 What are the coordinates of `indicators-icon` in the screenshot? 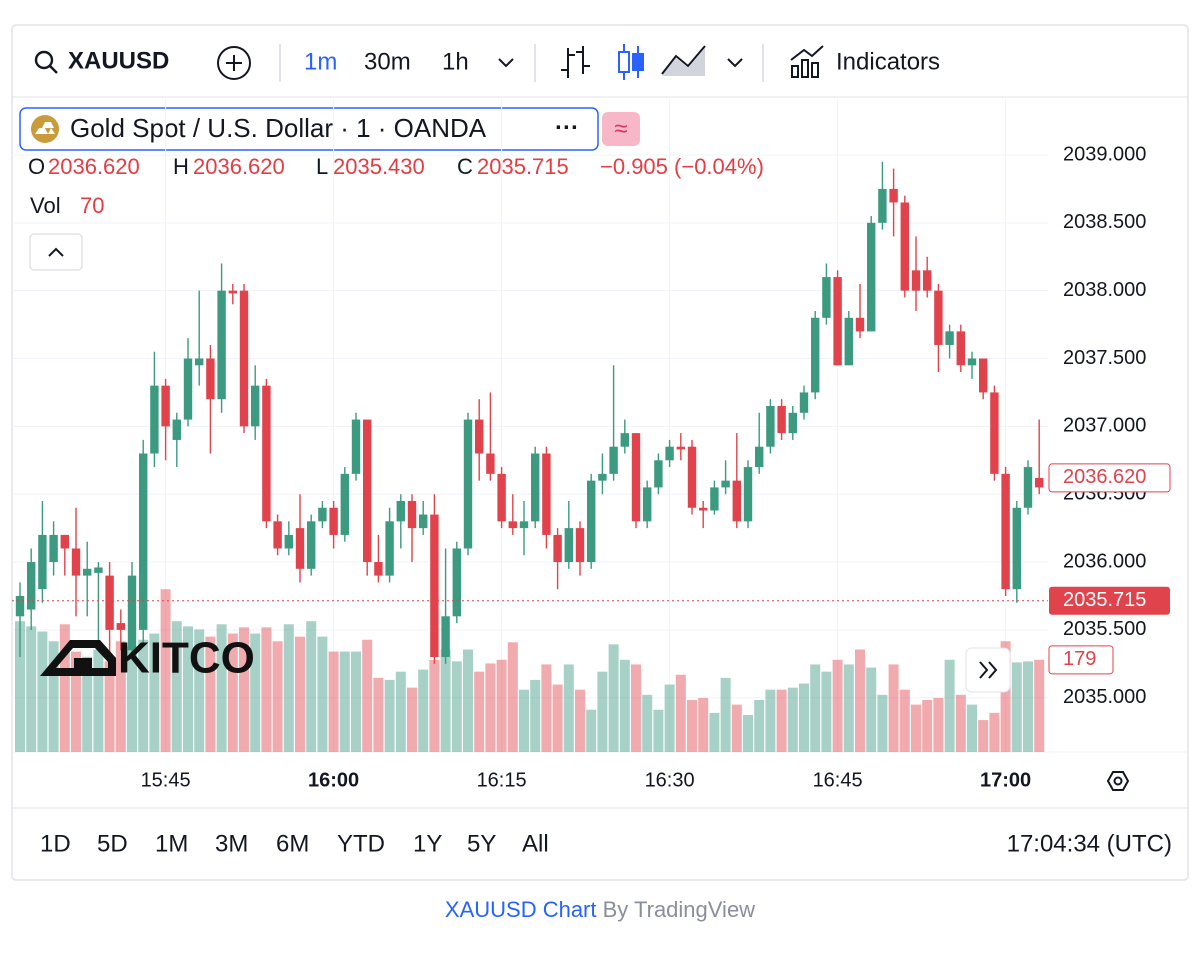 It's located at (807, 61).